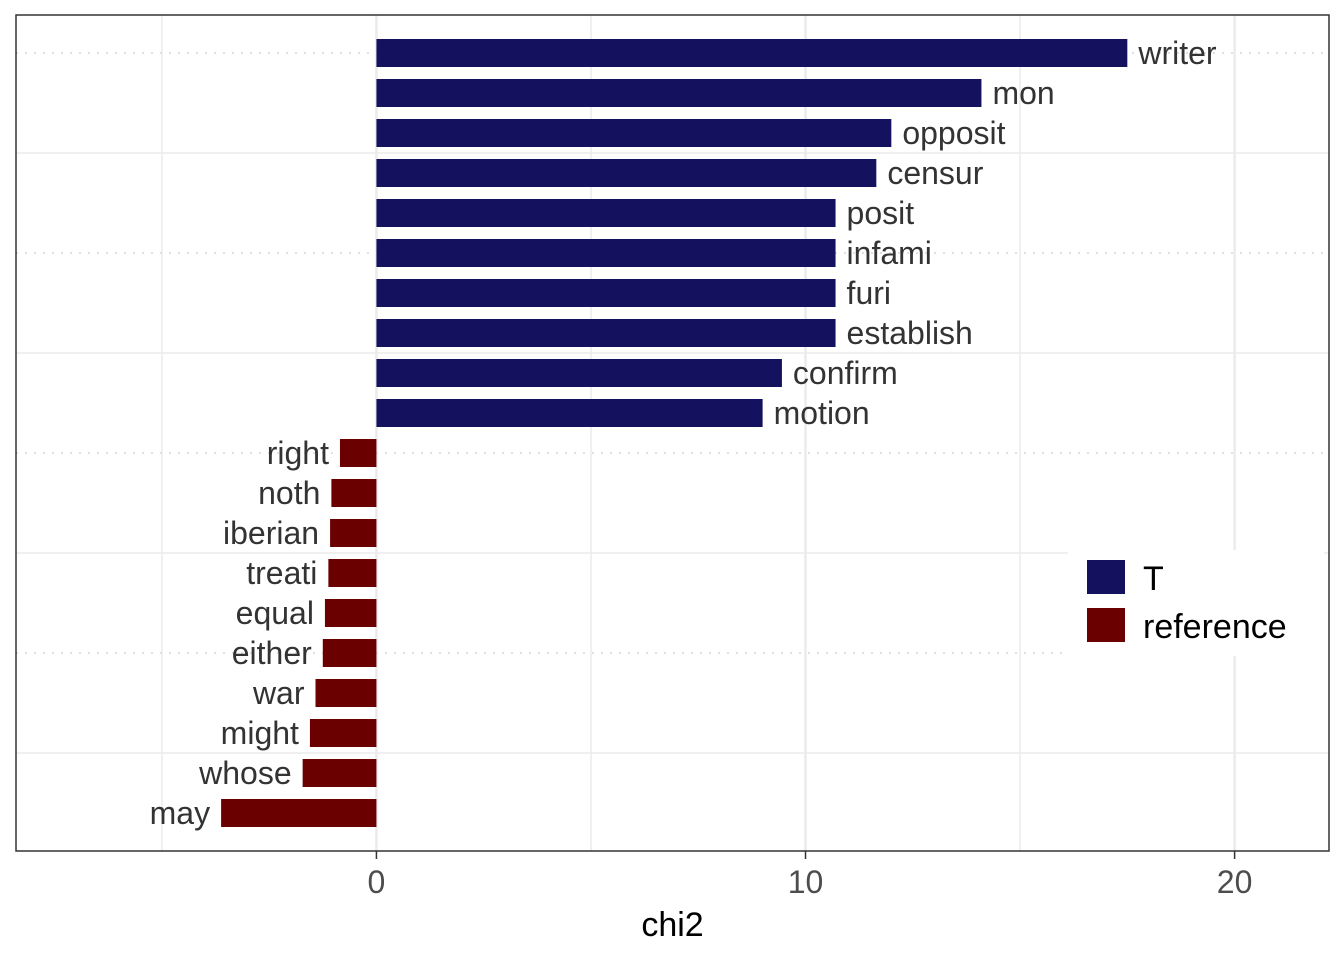  Describe the element at coordinates (953, 133) in the screenshot. I see `bar-label-opposit: opposit` at that location.